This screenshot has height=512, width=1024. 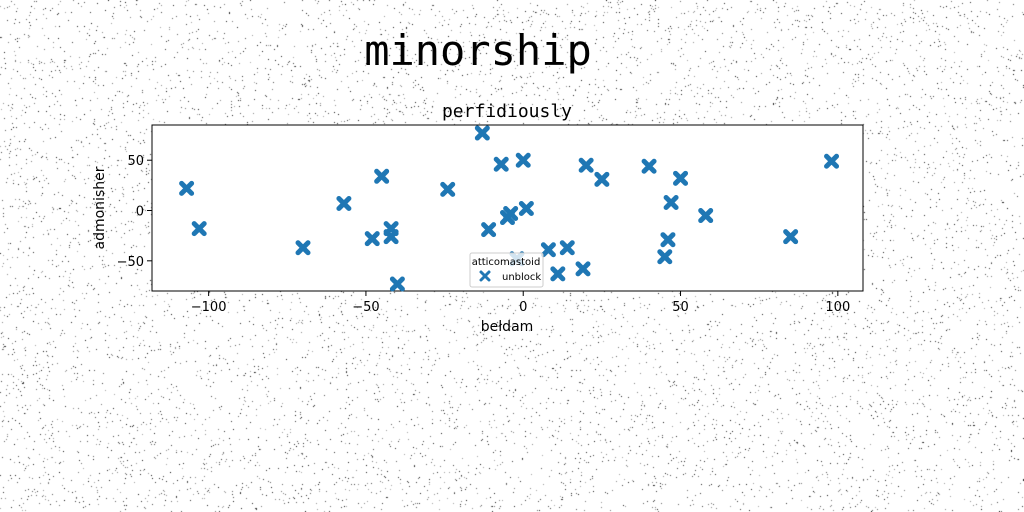 What do you see at coordinates (209, 307) in the screenshot?
I see `x-tick-label: −100` at bounding box center [209, 307].